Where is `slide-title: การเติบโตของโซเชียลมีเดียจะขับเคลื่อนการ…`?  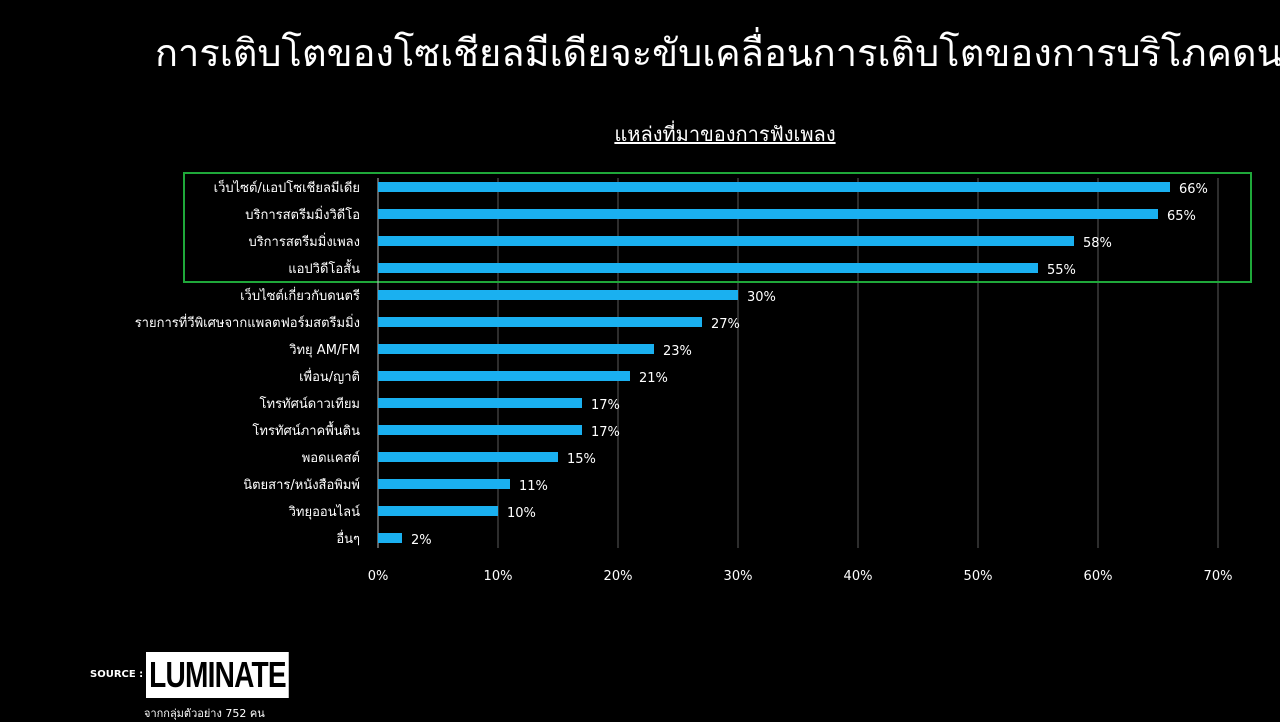 slide-title: การเติบโตของโซเชียลมีเดียจะขับเคลื่อนการ… is located at coordinates (717, 53).